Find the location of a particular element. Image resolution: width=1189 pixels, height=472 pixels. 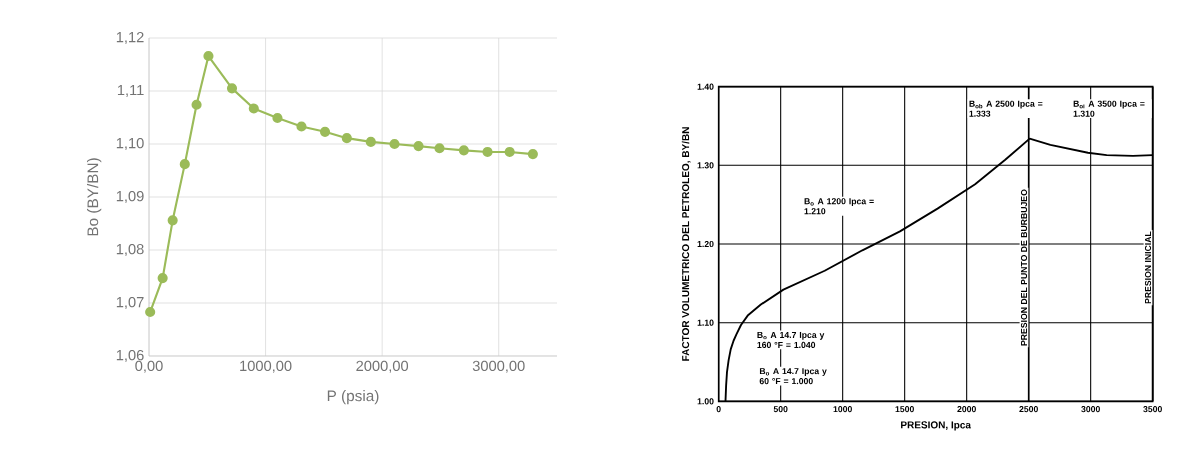

x-tick-label: 0,00 is located at coordinates (149, 366).